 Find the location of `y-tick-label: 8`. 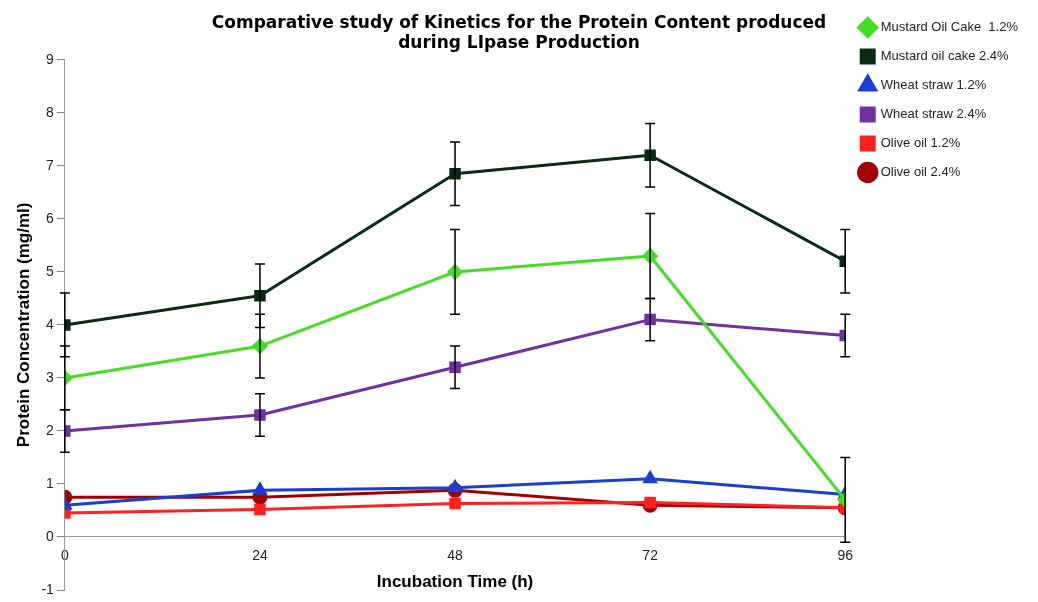

y-tick-label: 8 is located at coordinates (50, 111).